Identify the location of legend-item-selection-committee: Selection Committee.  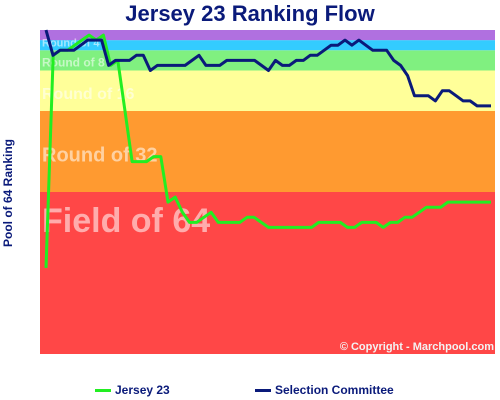
(324, 390).